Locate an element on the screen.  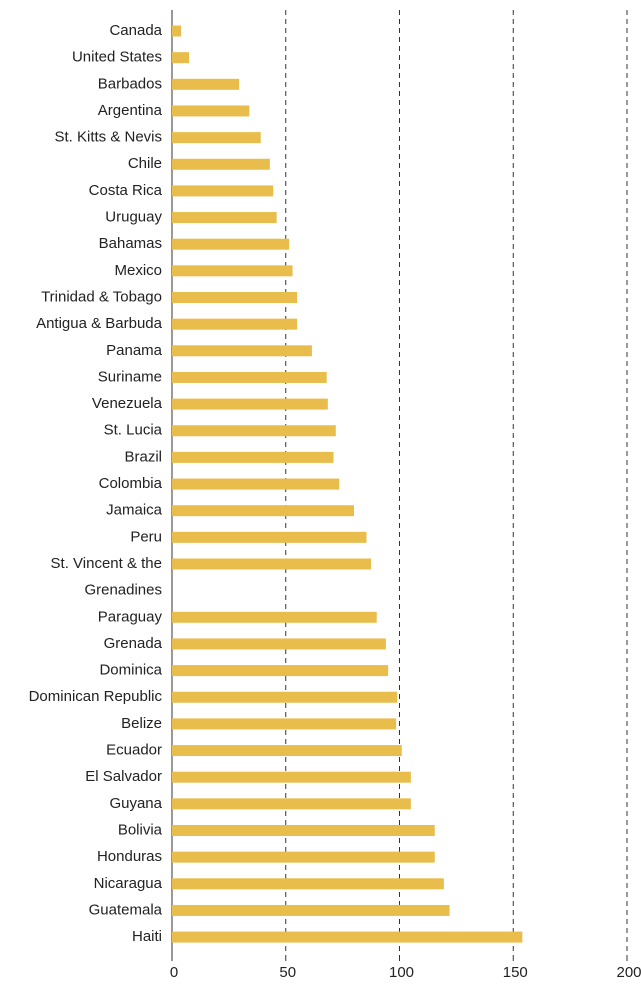
y-tick-label: St. Lucia is located at coordinates (133, 430).